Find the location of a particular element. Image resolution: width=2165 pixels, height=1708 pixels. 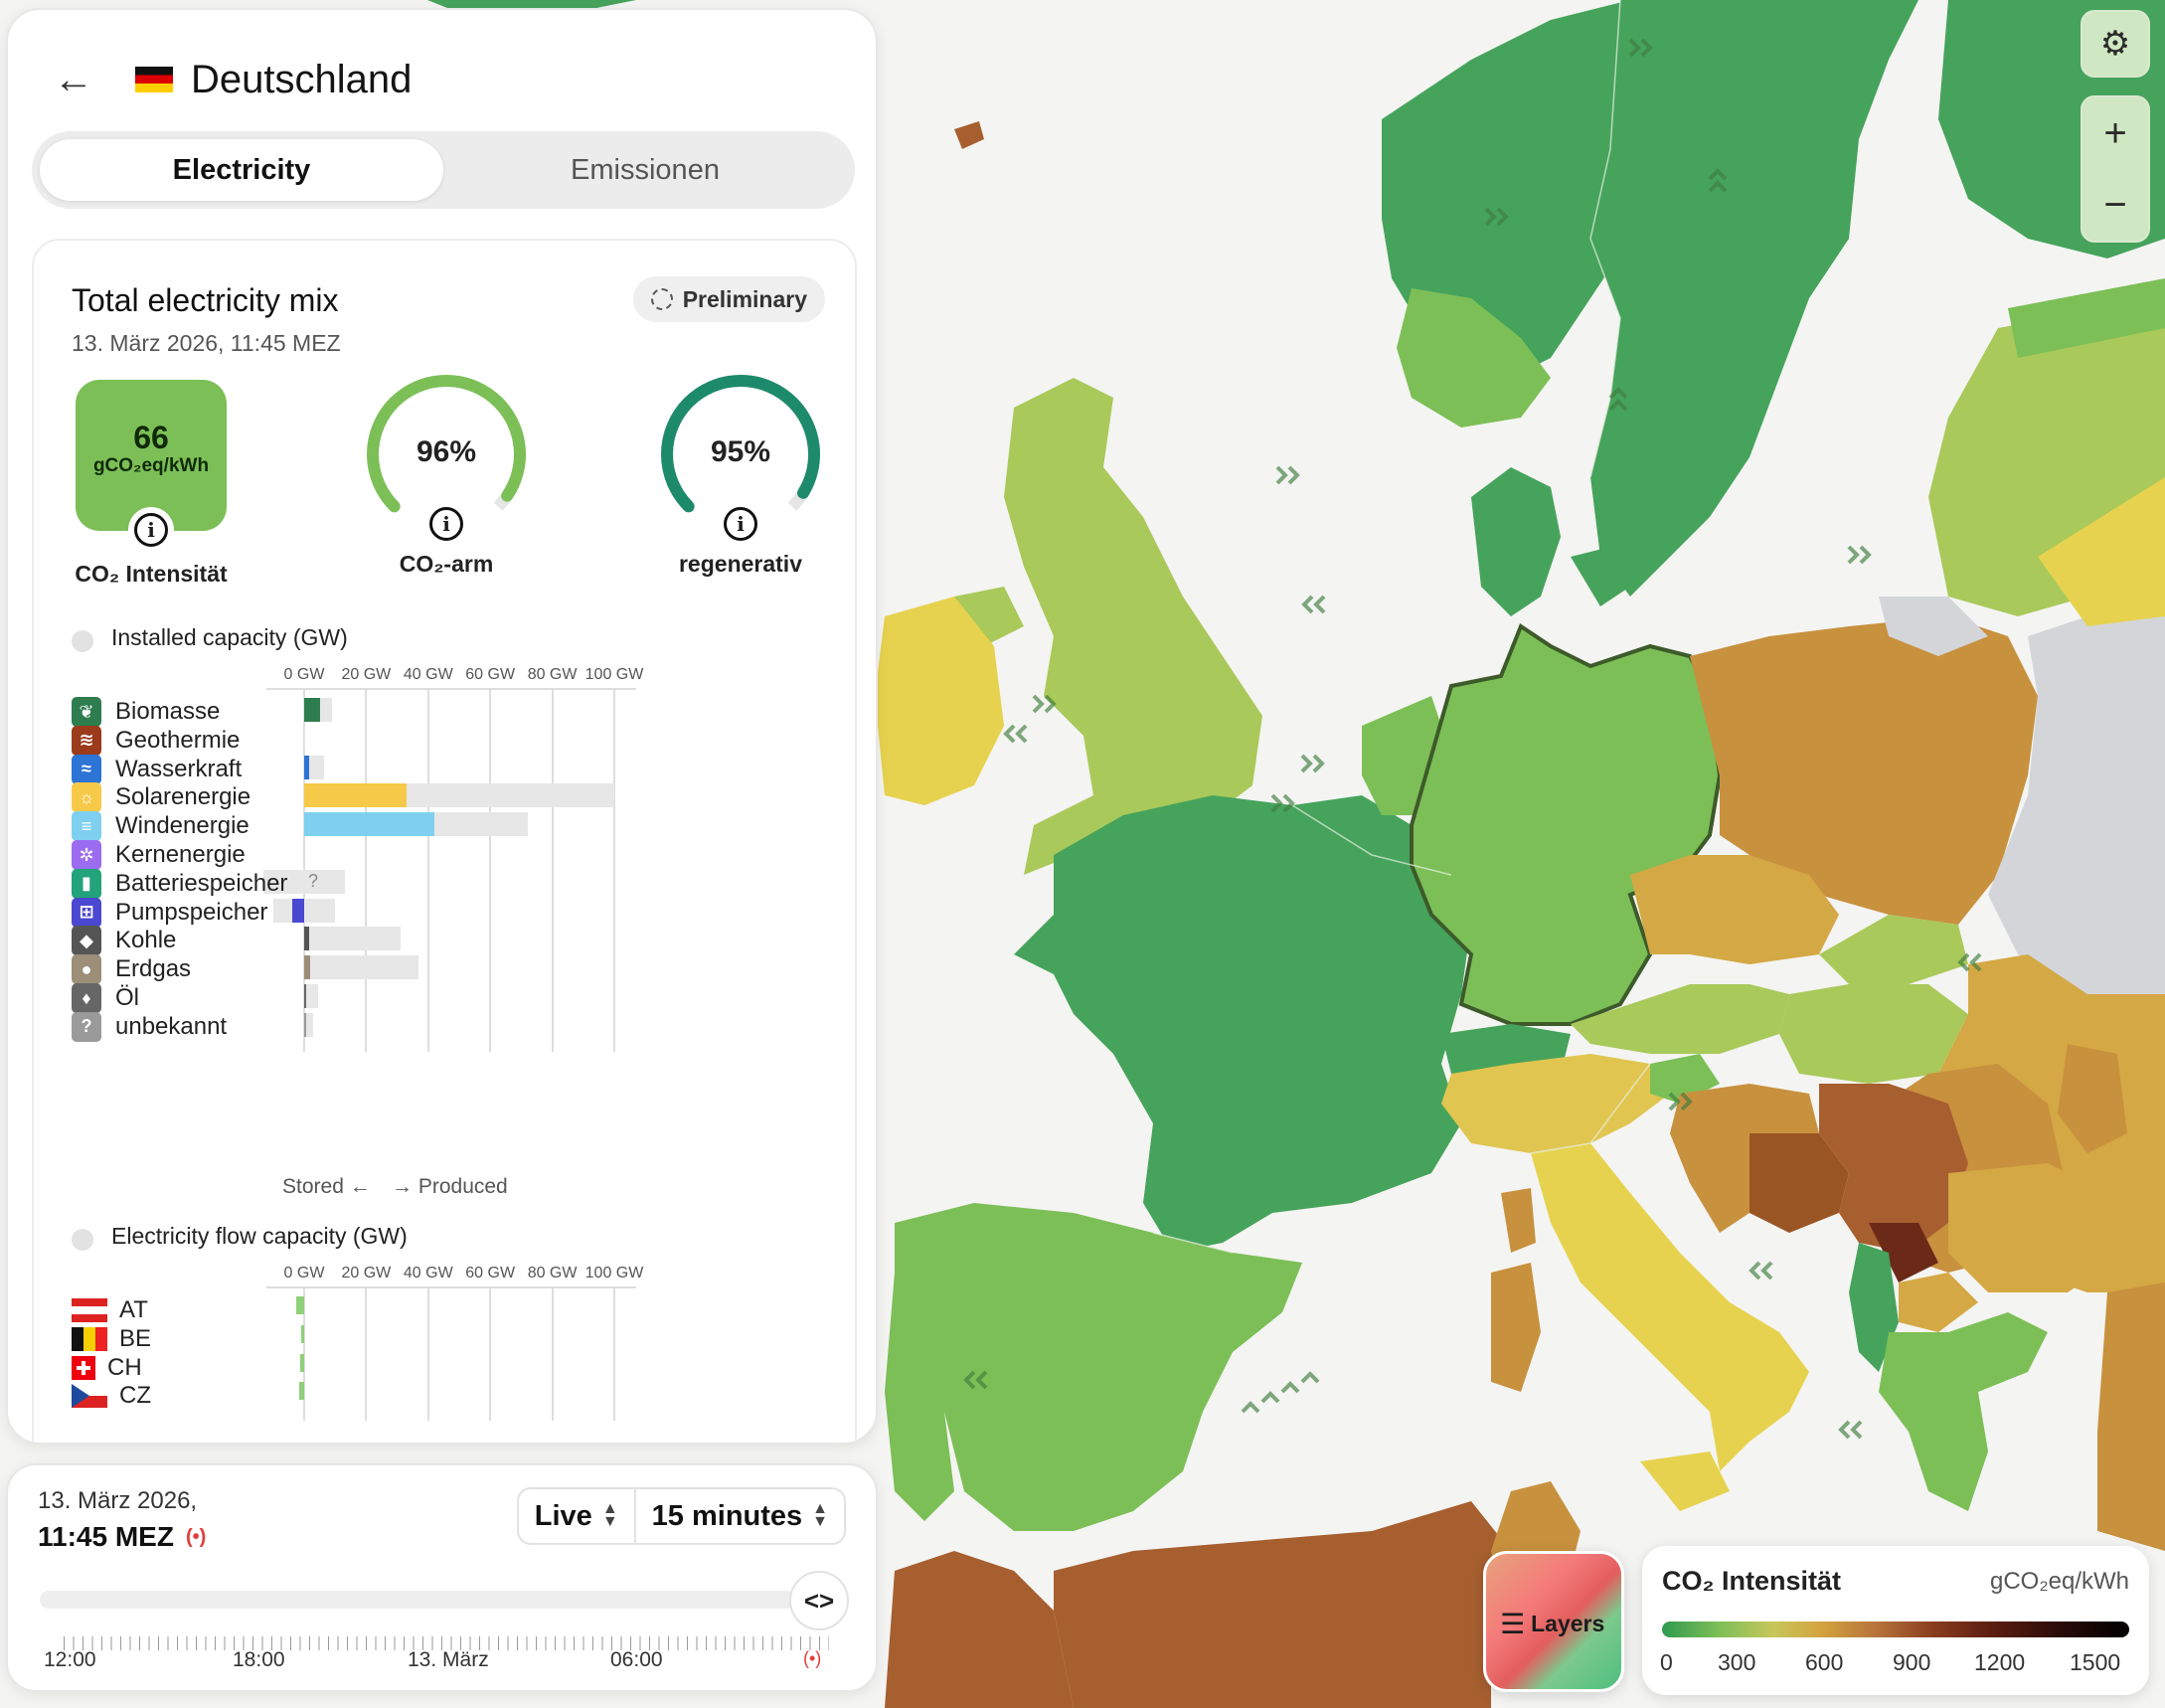

axis-tick-label: 20 GW is located at coordinates (366, 1273).